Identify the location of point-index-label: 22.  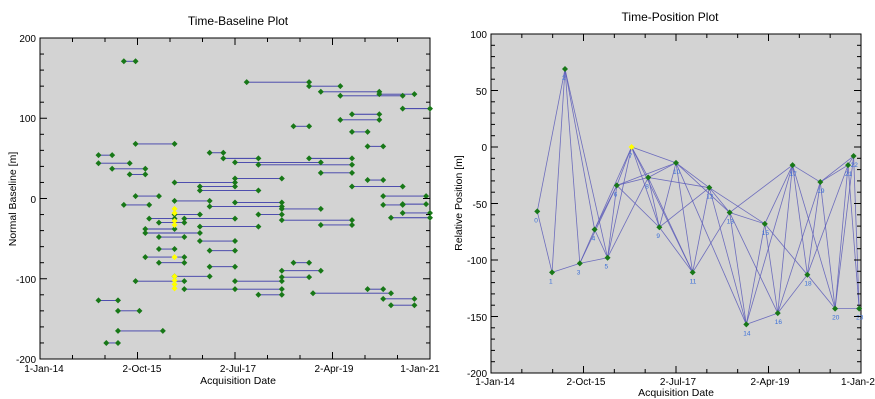
(855, 165).